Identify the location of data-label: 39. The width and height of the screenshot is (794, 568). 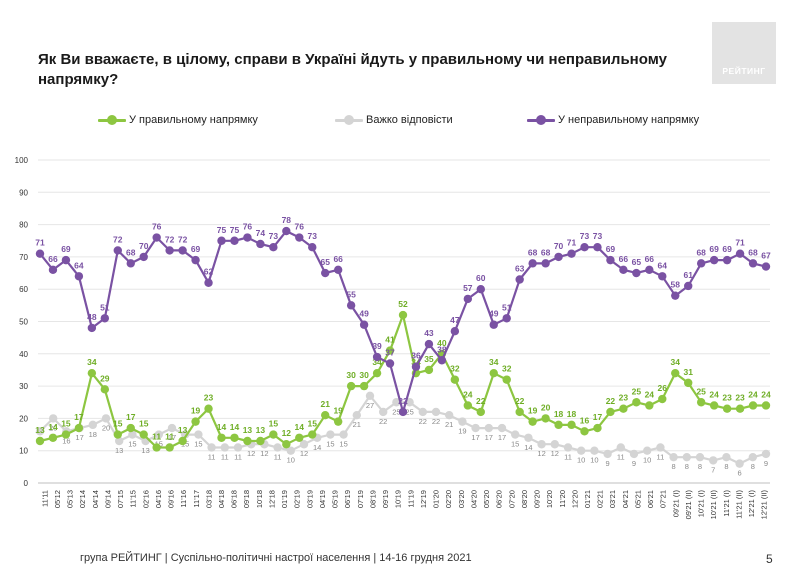
(377, 346).